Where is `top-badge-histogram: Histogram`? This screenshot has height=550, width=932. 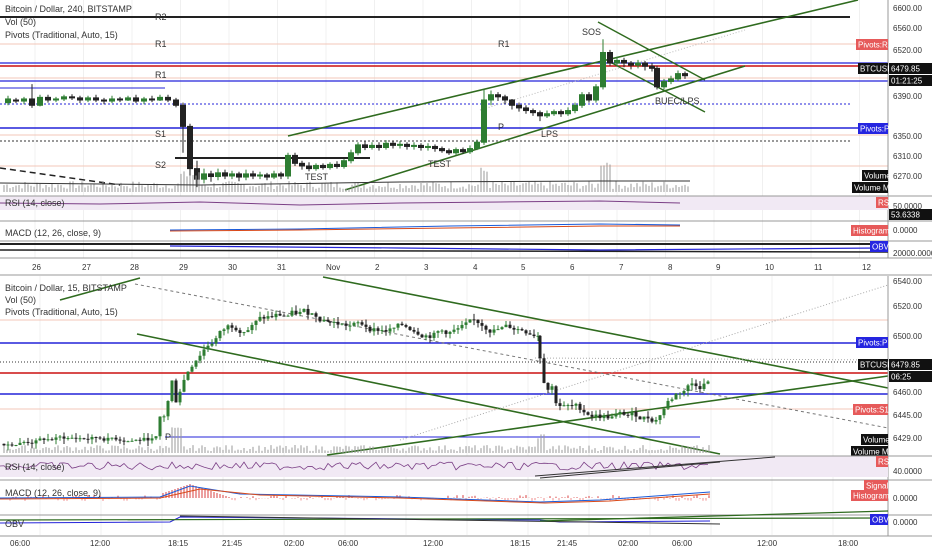 top-badge-histogram: Histogram is located at coordinates (871, 231).